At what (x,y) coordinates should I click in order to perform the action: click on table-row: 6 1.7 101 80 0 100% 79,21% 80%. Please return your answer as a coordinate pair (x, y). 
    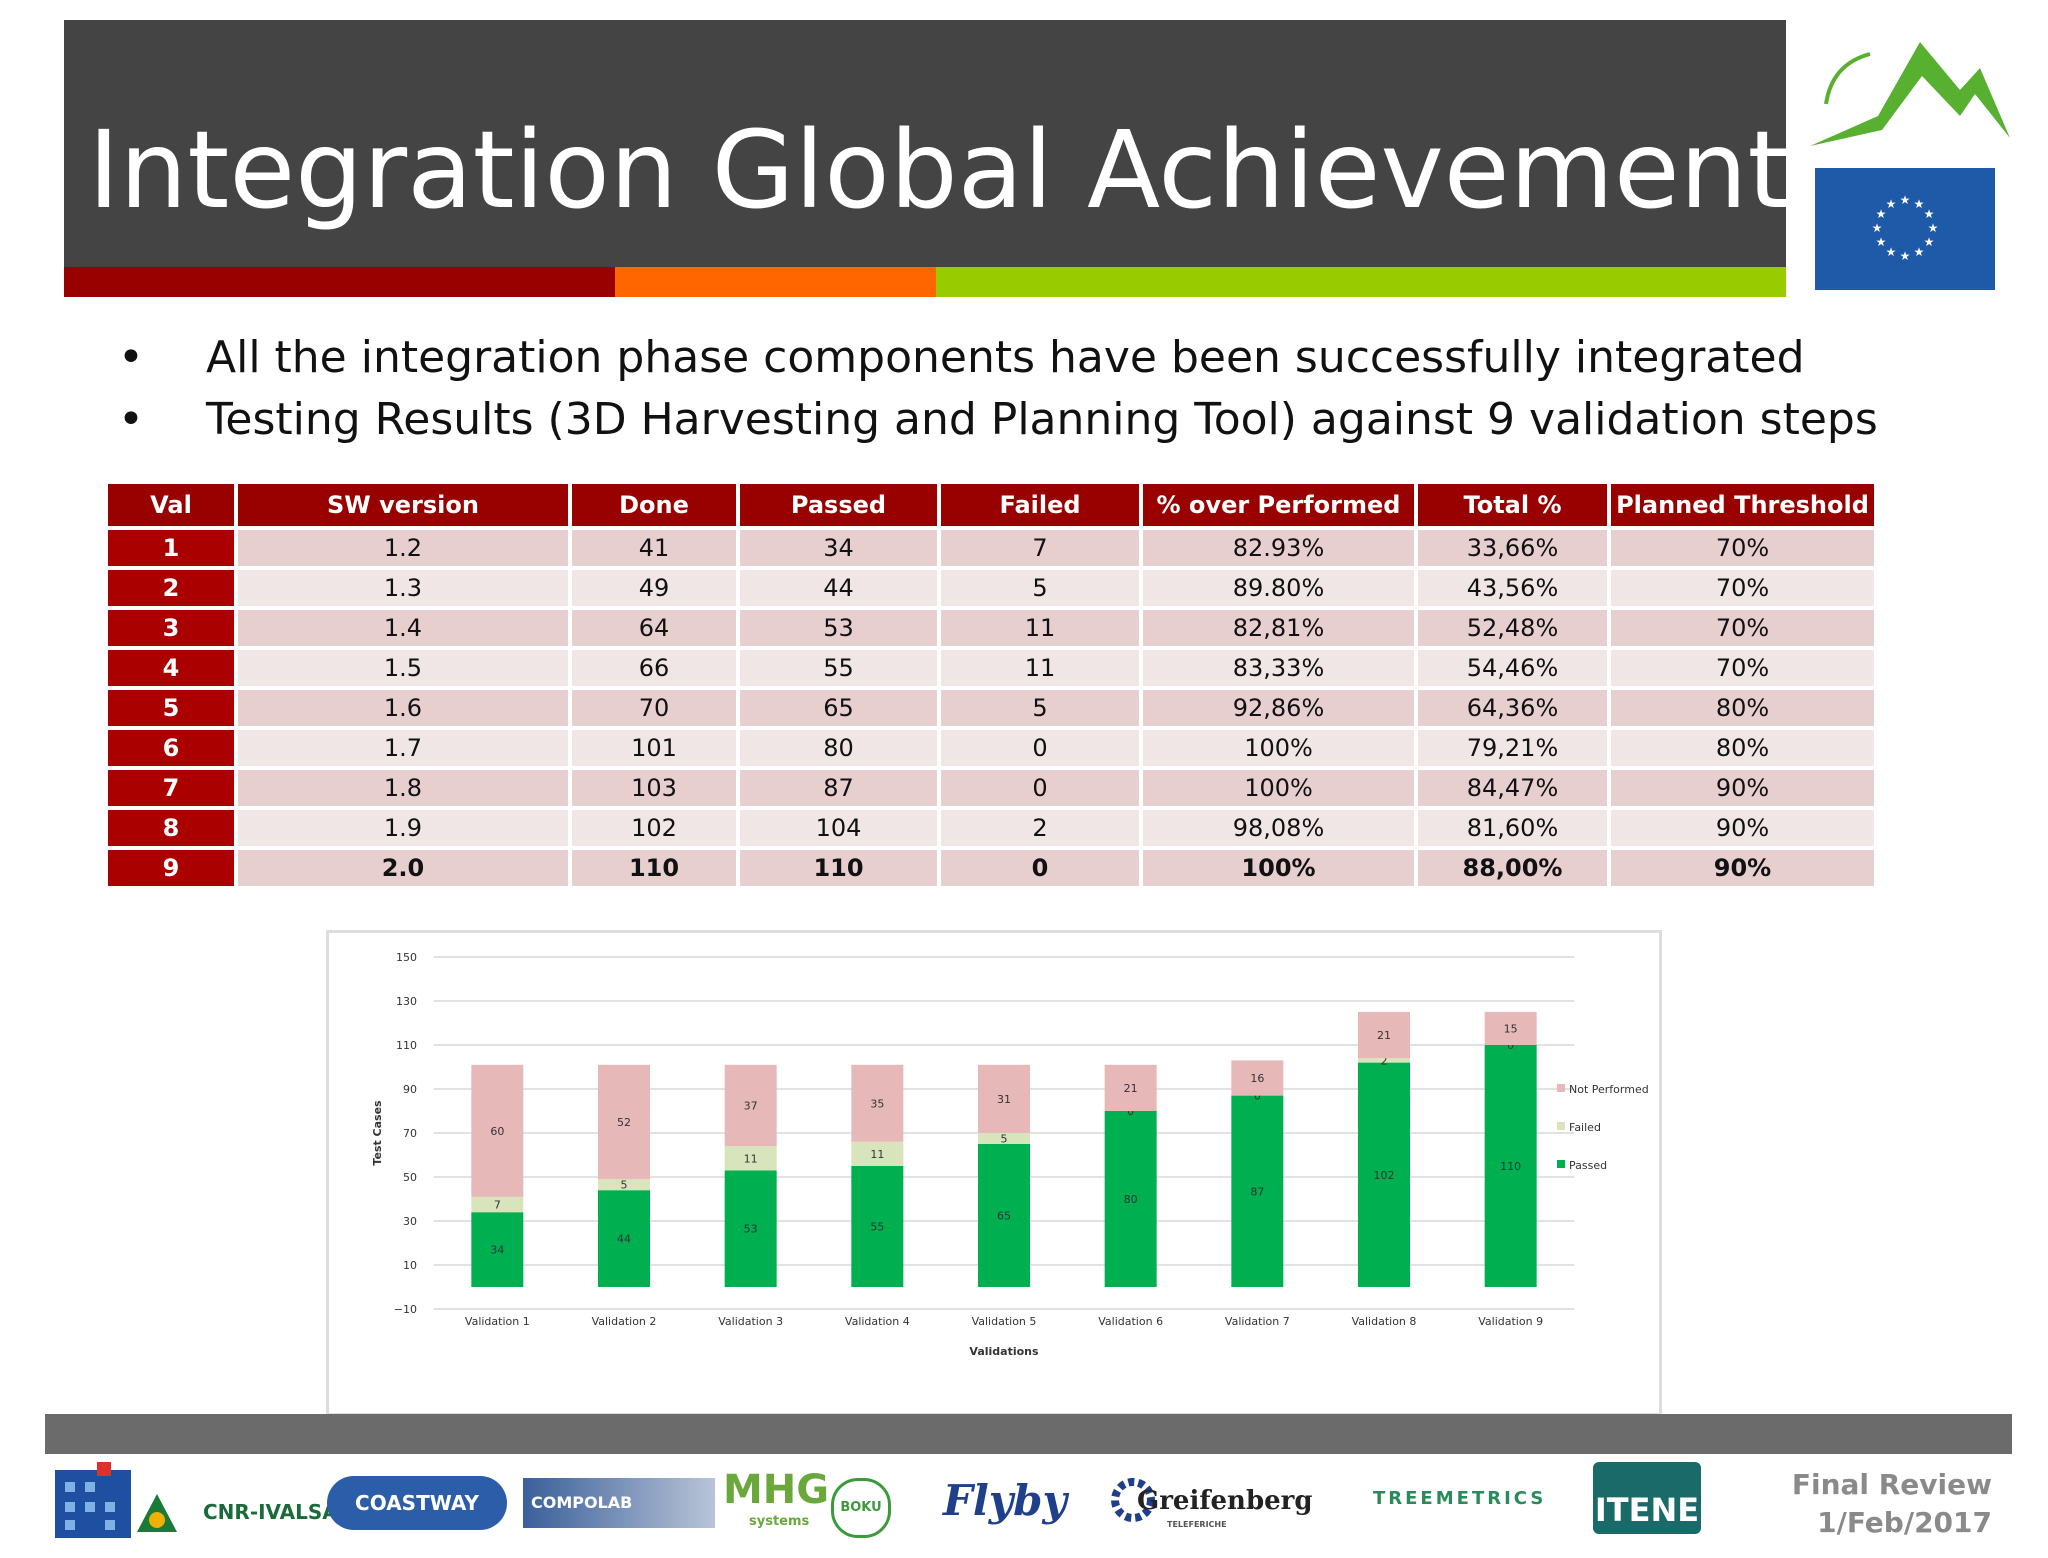
    Looking at the image, I should click on (991, 748).